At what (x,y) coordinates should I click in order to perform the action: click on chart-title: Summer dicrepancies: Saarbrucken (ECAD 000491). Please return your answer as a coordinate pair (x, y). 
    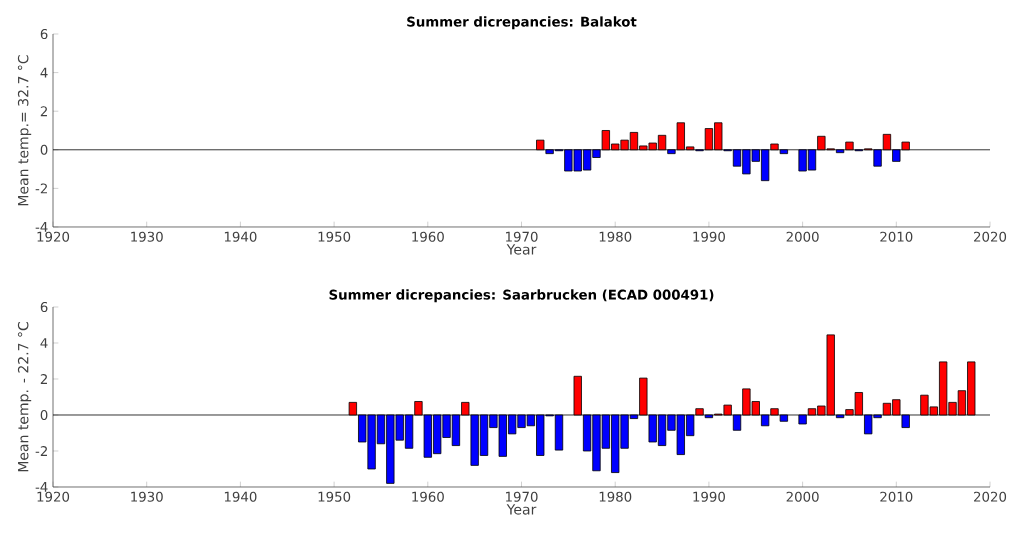
    Looking at the image, I should click on (521, 296).